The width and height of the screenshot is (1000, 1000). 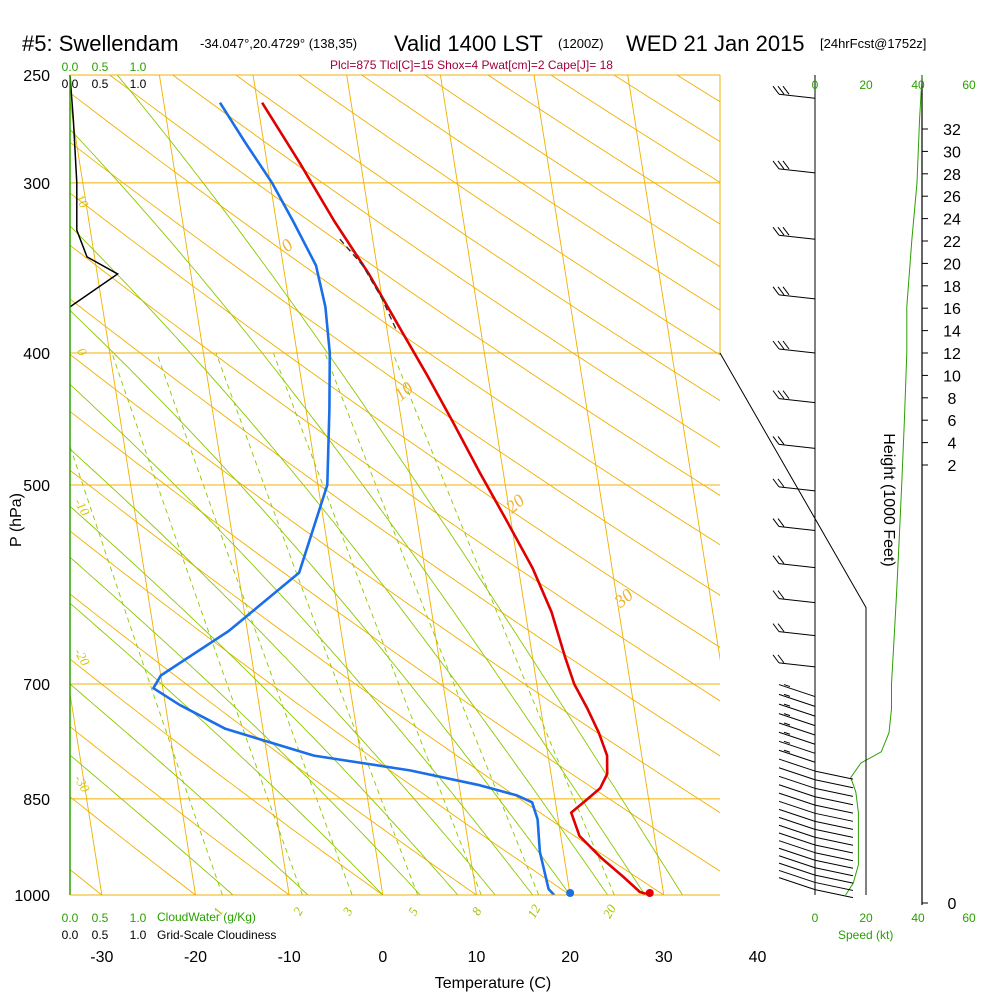 I want to click on wind-bottom-tick: 0, so click(x=815, y=918).